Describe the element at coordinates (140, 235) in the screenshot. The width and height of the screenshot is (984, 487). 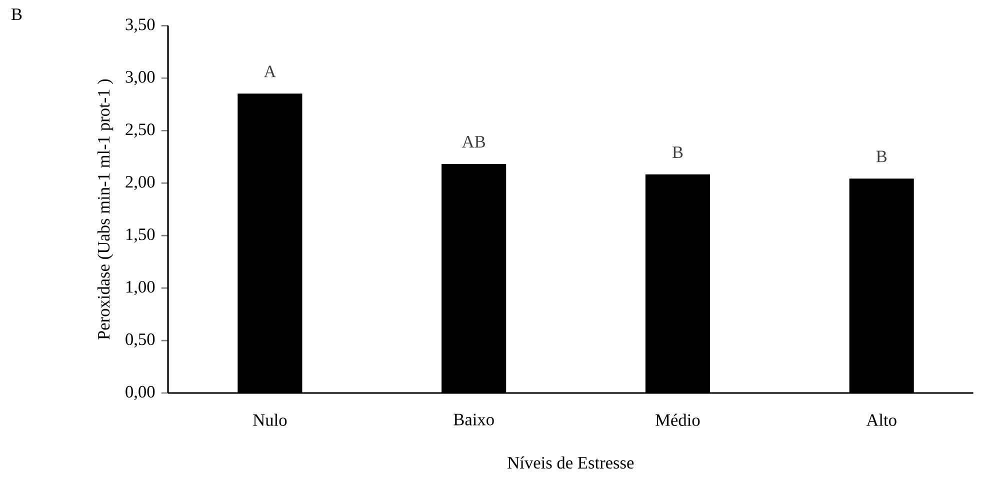
I see `y-tick-label: 1,50` at that location.